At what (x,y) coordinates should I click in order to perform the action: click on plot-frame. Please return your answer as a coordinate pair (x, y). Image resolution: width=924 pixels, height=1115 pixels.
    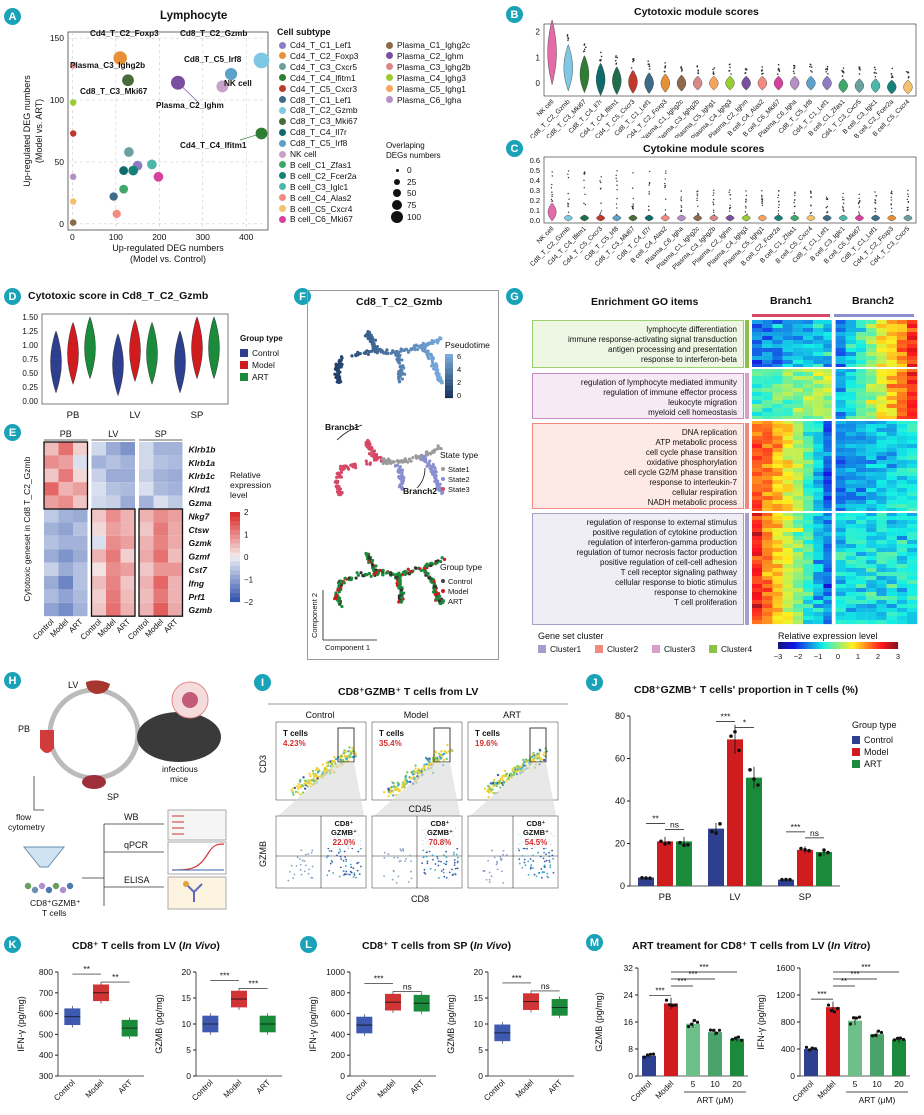
    Looking at the image, I should click on (730, 190).